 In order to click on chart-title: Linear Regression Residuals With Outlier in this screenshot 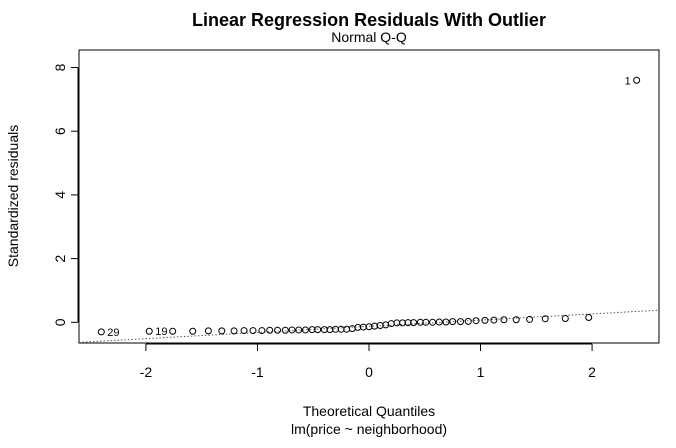, I will do `click(369, 20)`.